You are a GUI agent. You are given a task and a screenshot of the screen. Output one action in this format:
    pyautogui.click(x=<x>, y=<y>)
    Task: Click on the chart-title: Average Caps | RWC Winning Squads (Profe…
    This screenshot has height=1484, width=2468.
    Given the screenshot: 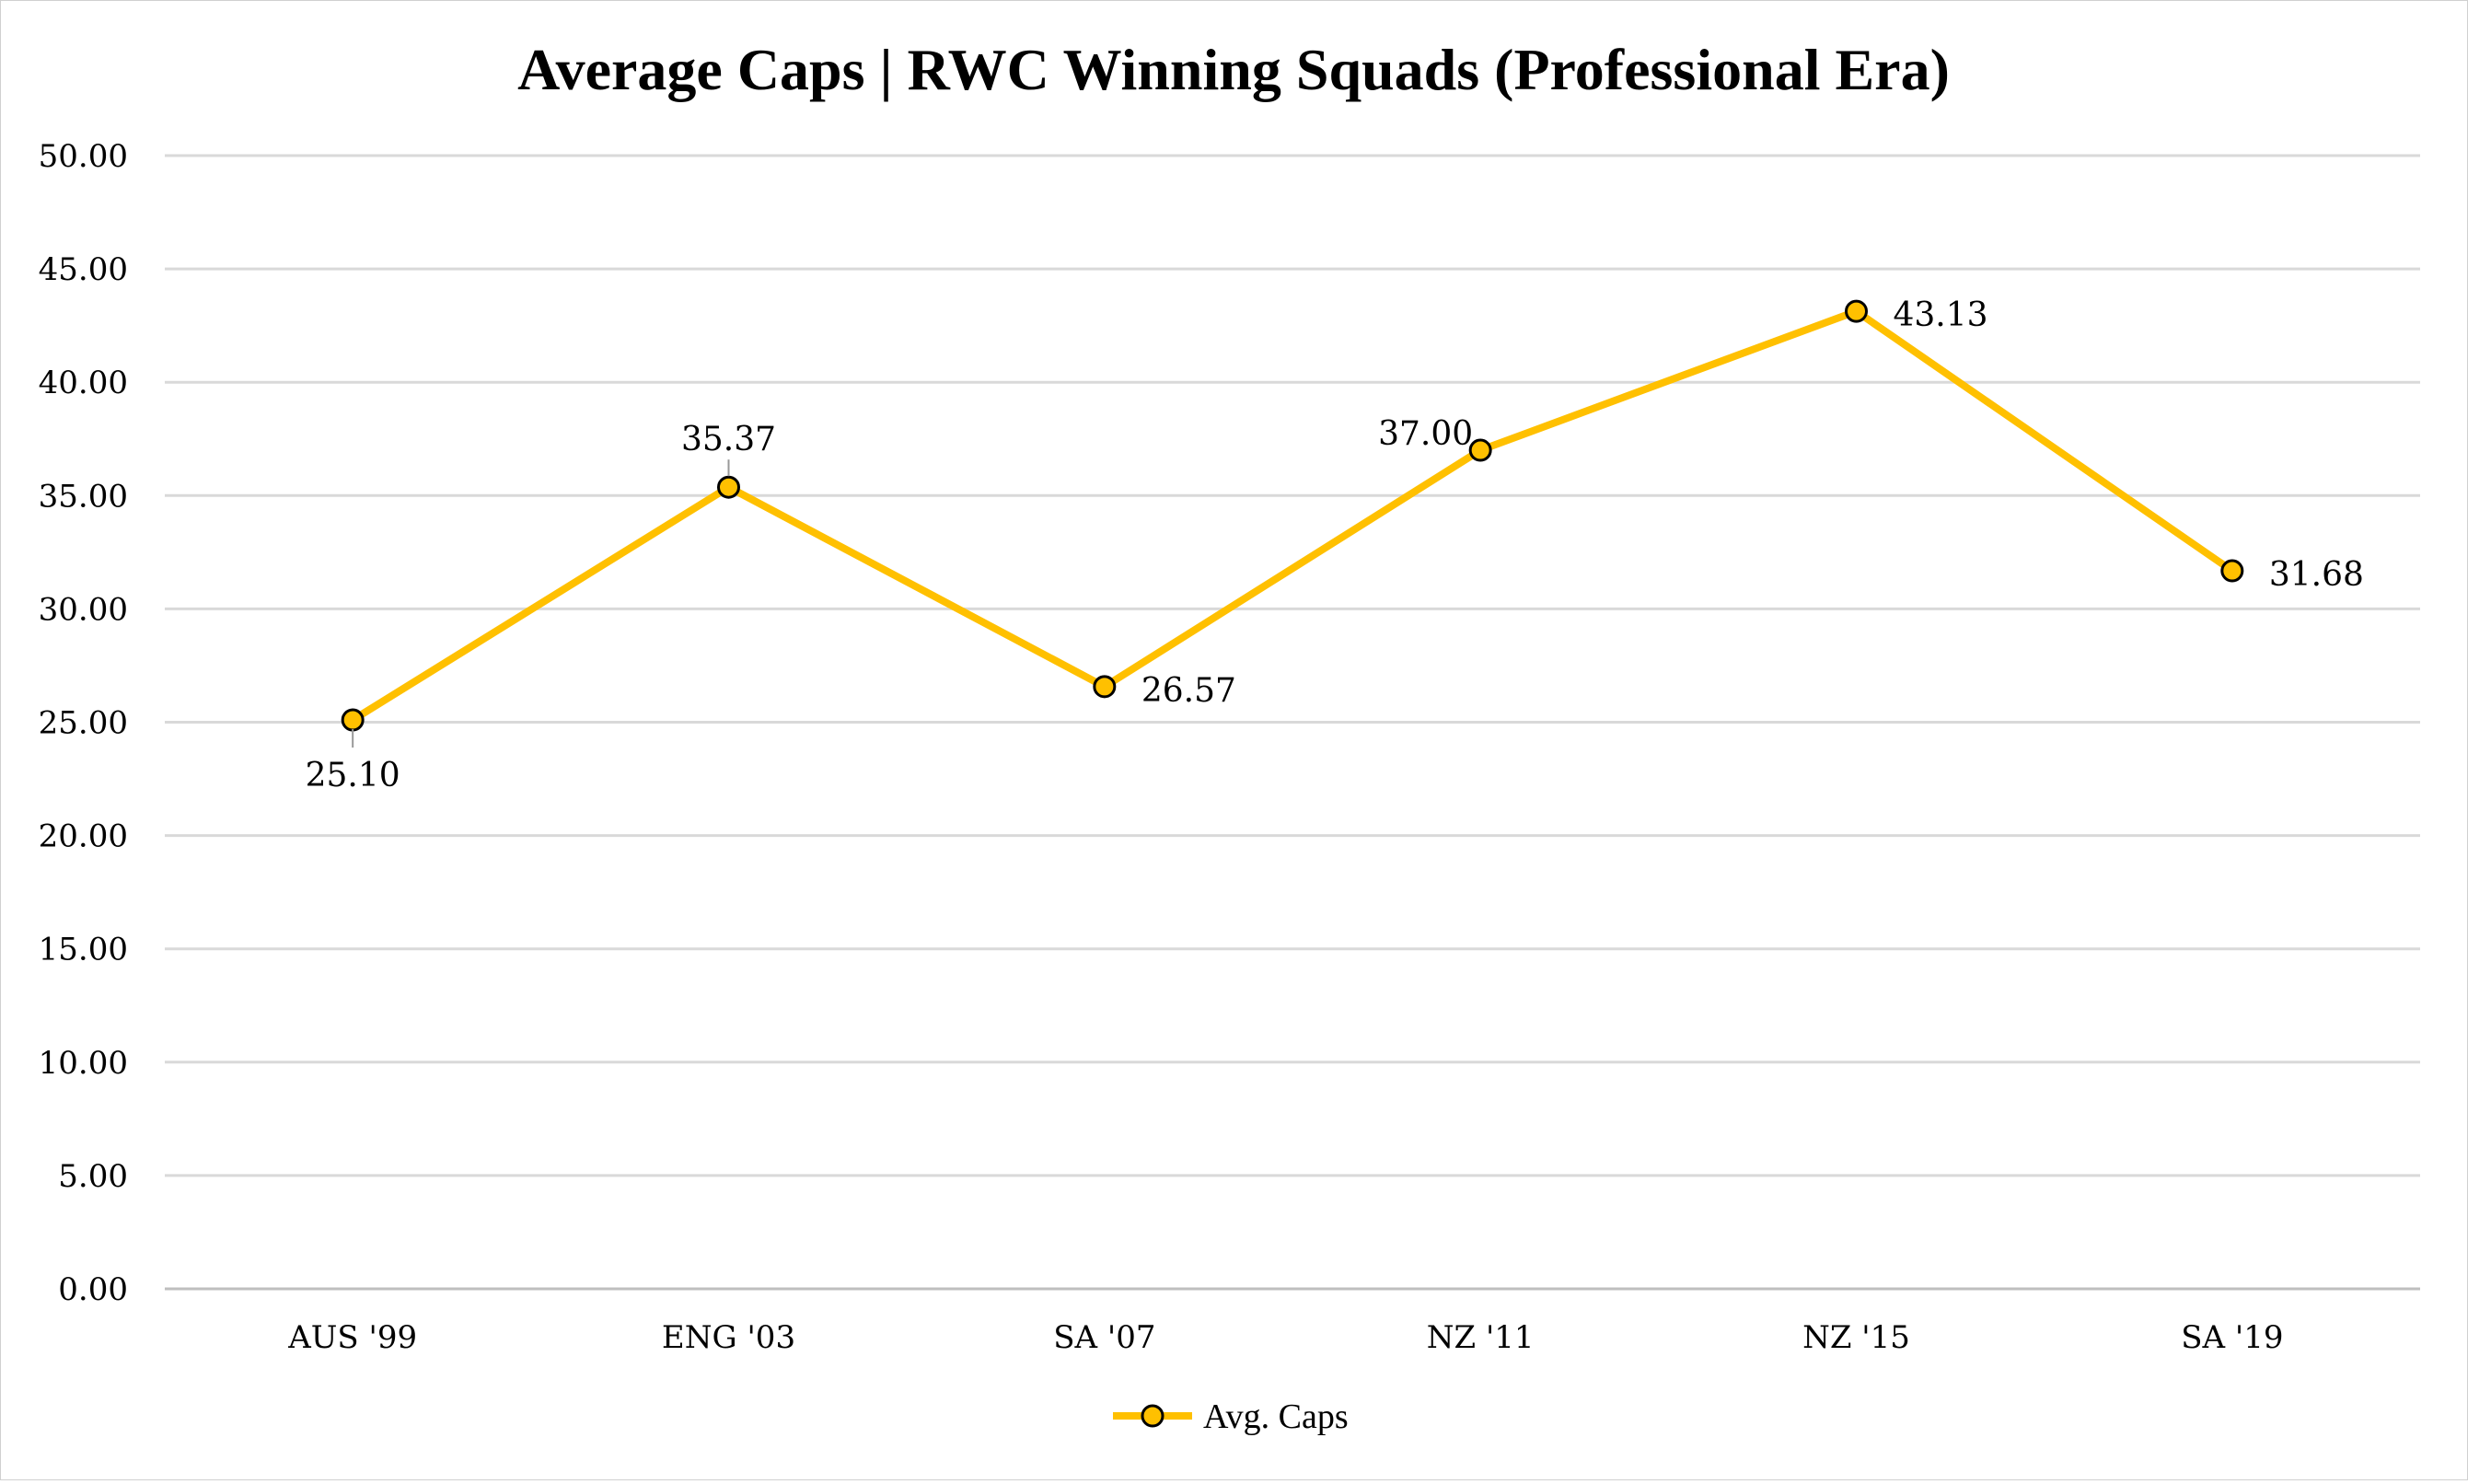 What is the action you would take?
    pyautogui.click(x=1233, y=69)
    